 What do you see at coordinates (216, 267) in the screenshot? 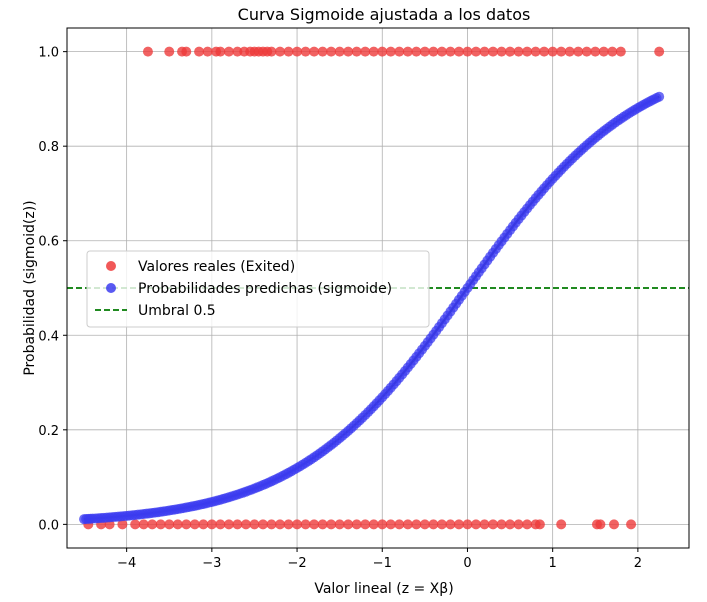
I see `legend-label-real: Valores reales (Exited)` at bounding box center [216, 267].